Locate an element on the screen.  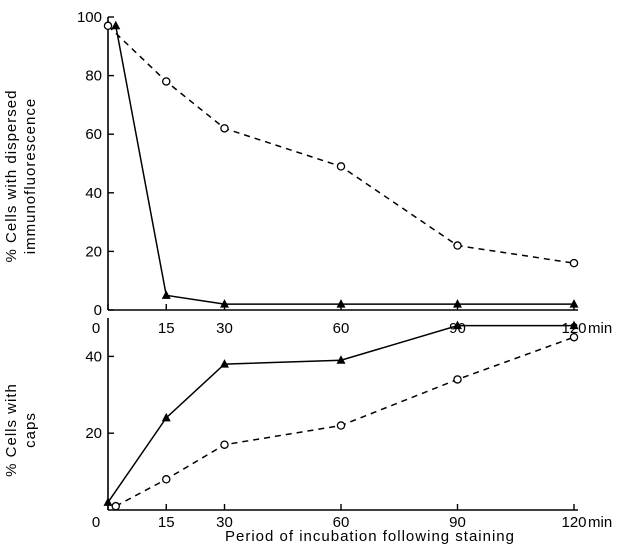
panel1-y-axis-label-line: % Cells with dispersed is located at coordinates (11, 176).